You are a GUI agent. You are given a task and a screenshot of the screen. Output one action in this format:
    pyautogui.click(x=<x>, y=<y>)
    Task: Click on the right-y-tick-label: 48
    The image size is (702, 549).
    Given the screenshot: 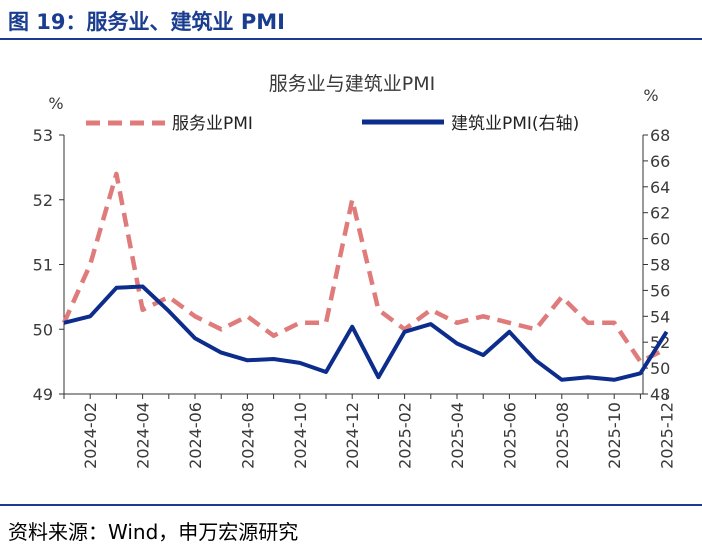 What is the action you would take?
    pyautogui.click(x=660, y=394)
    